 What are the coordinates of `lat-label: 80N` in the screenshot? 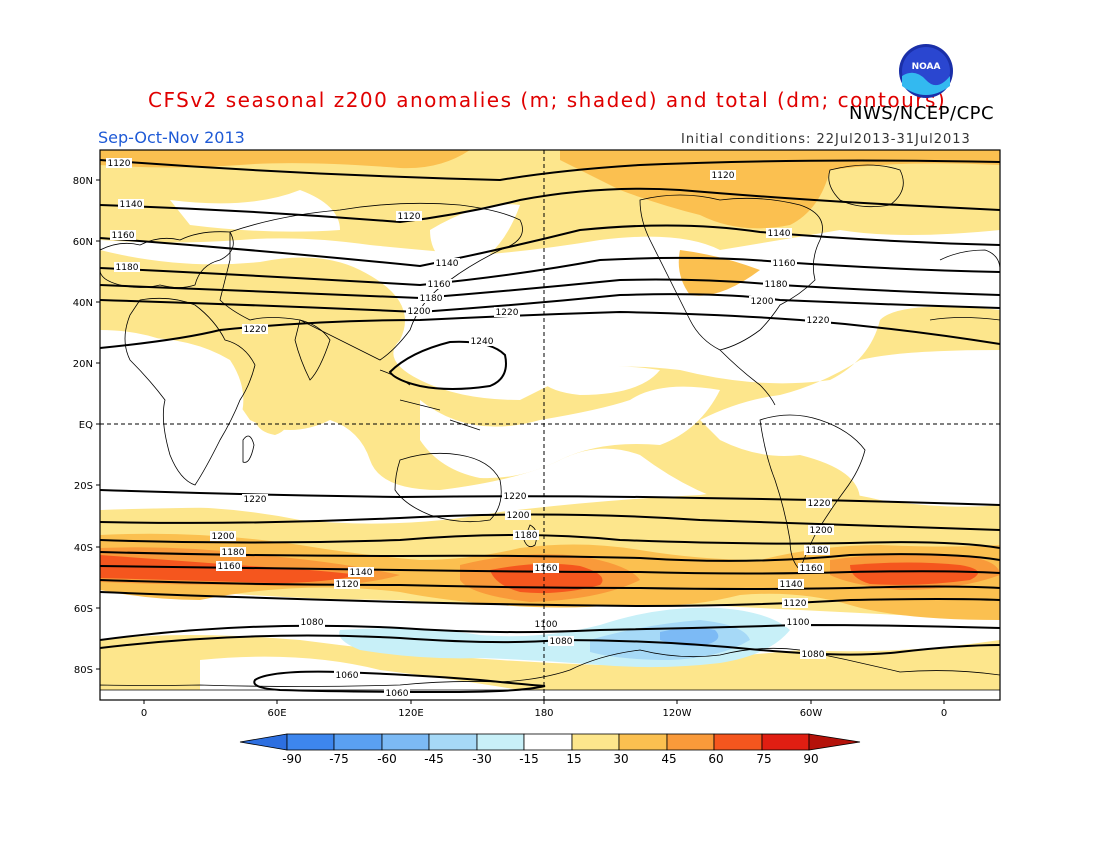 It's located at (83, 181).